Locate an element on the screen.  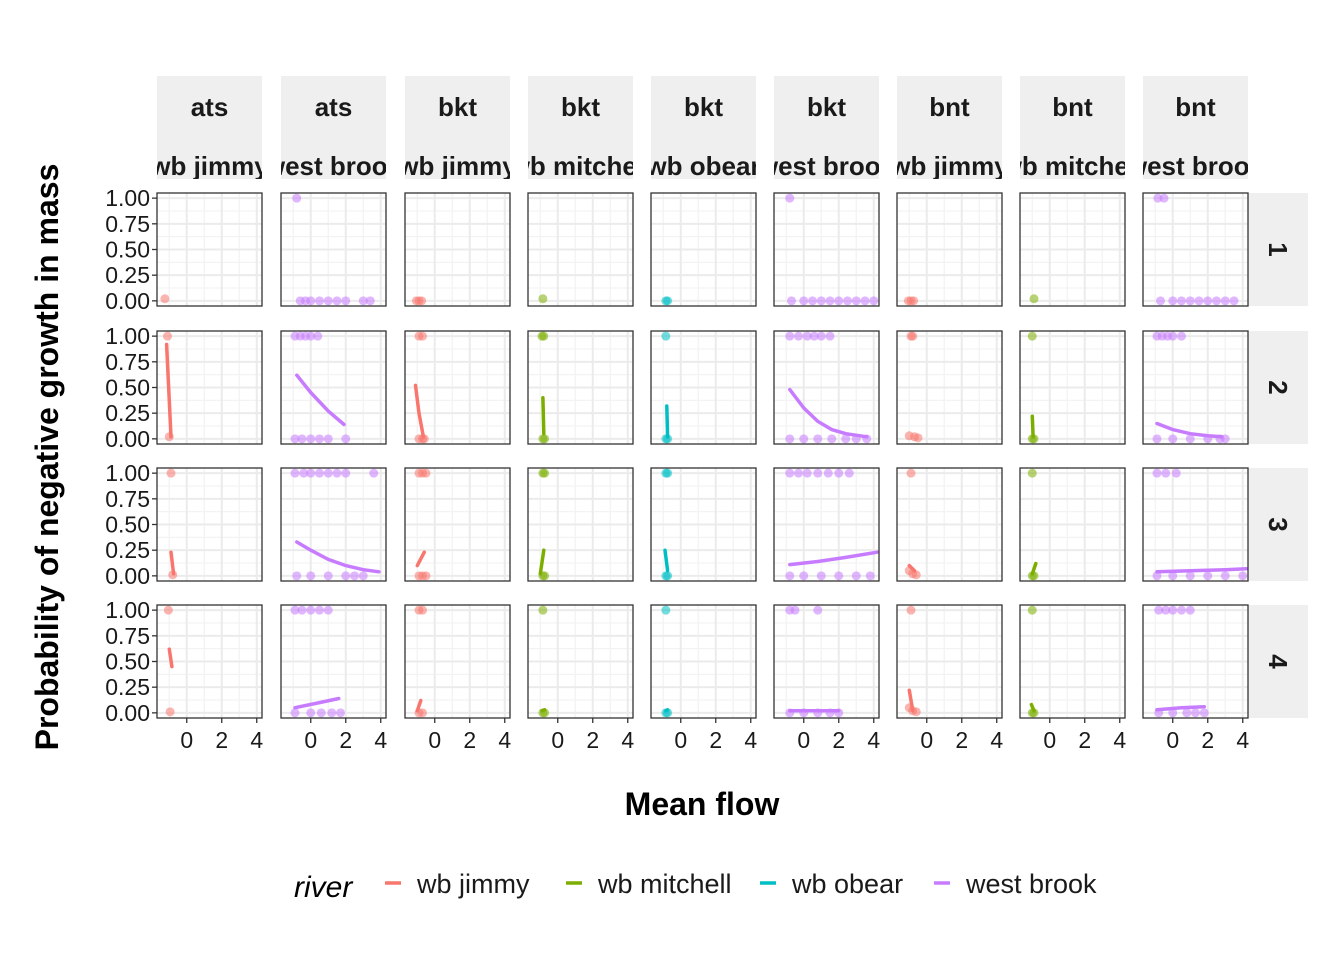
legend-label: west brook is located at coordinates (1031, 884).